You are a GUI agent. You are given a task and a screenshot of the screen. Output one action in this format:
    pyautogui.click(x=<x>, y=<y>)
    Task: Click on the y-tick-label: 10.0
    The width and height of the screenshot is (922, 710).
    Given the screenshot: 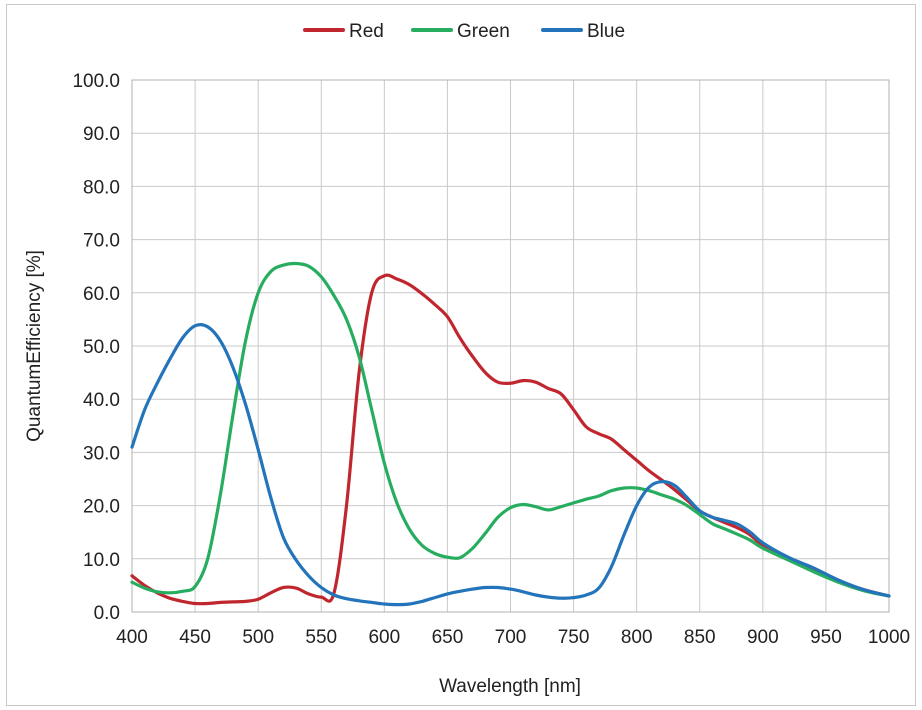 What is the action you would take?
    pyautogui.click(x=101, y=560)
    